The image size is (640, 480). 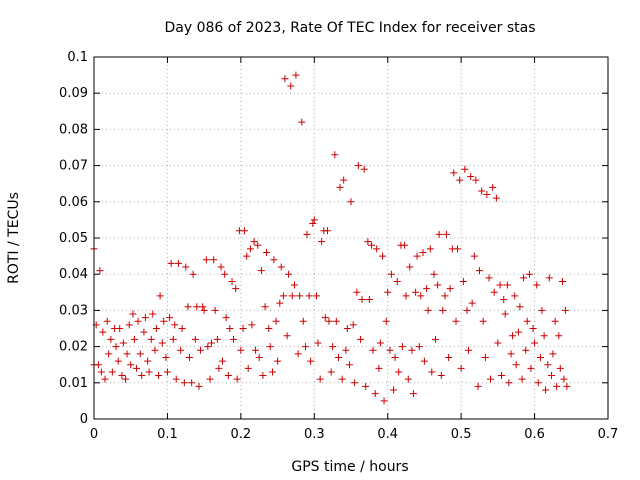 What do you see at coordinates (73, 93) in the screenshot?
I see `y-tick-label: 0.09` at bounding box center [73, 93].